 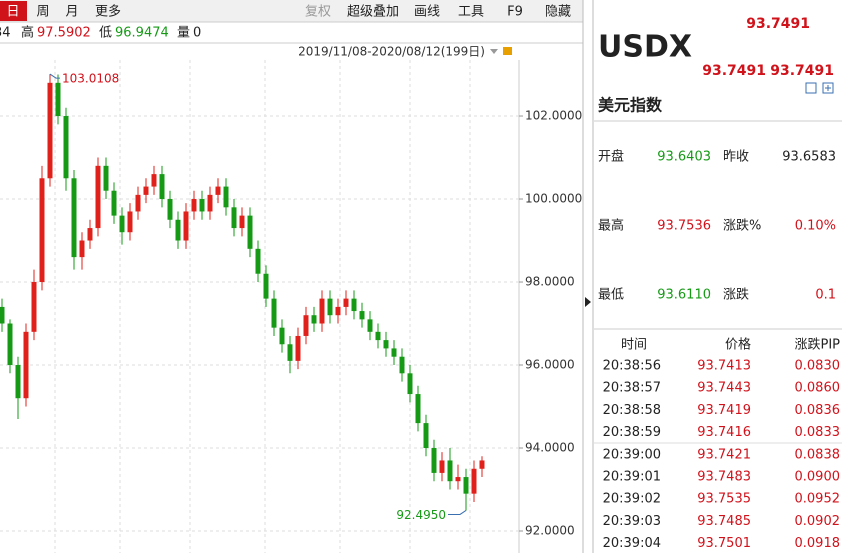 I want to click on tool-button: 画线, so click(x=427, y=12).